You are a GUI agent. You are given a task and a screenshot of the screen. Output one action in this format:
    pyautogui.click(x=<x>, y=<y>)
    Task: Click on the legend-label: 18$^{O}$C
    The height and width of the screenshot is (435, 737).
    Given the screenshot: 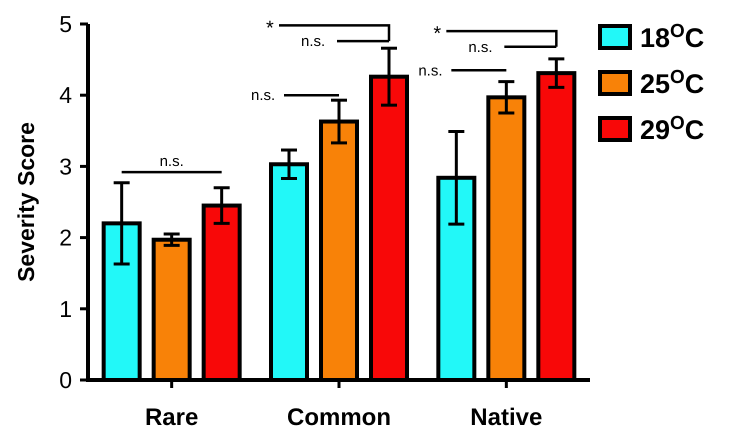 What is the action you would take?
    pyautogui.click(x=672, y=36)
    